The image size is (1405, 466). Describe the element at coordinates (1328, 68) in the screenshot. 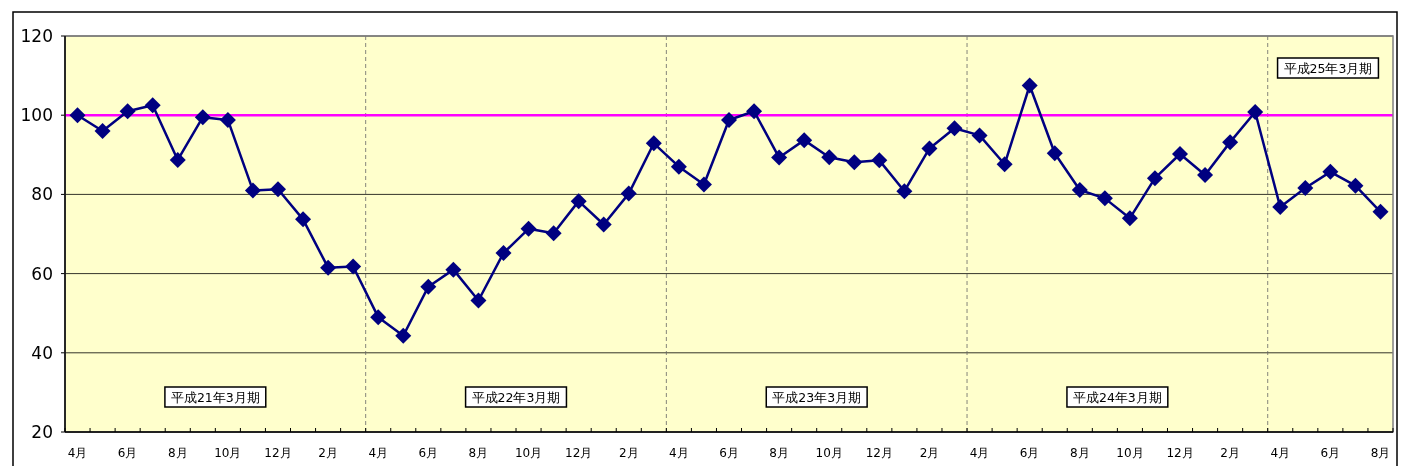

I see `annotation: 平成25年3月期` at that location.